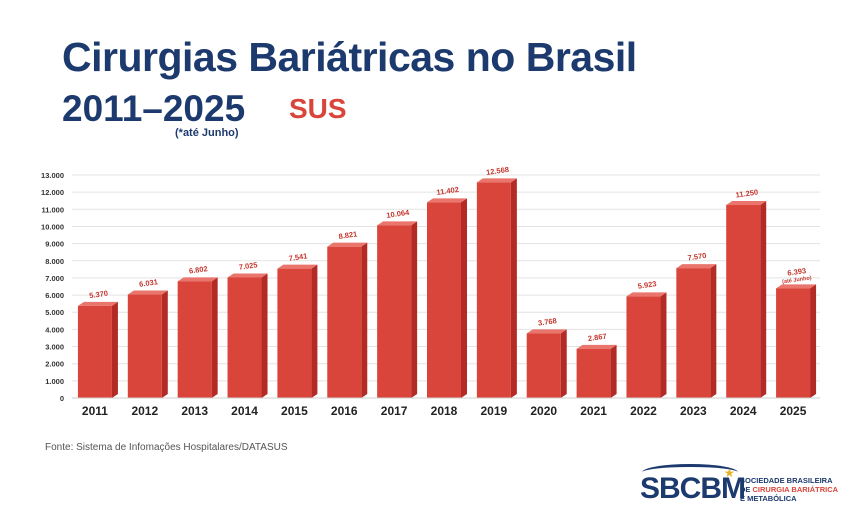 This screenshot has width=850, height=531. Describe the element at coordinates (643, 411) in the screenshot. I see `x-tick-label: 2022` at that location.